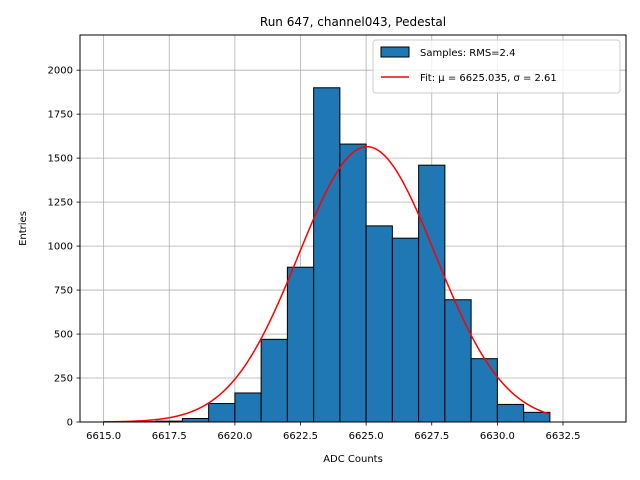 Image resolution: width=640 pixels, height=480 pixels. What do you see at coordinates (60, 71) in the screenshot?
I see `y-tick-label: 2000` at bounding box center [60, 71].